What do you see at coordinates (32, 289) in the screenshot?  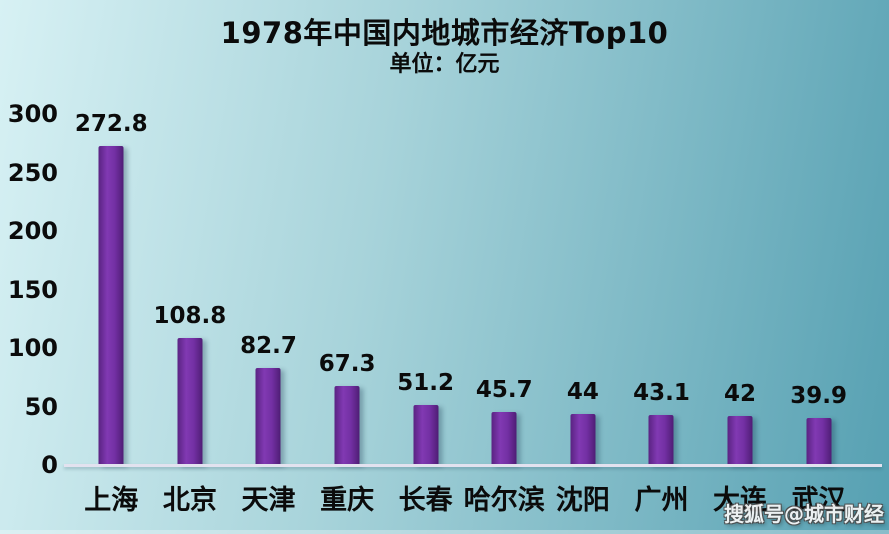 I see `y-axis-tick-label: 150` at bounding box center [32, 289].